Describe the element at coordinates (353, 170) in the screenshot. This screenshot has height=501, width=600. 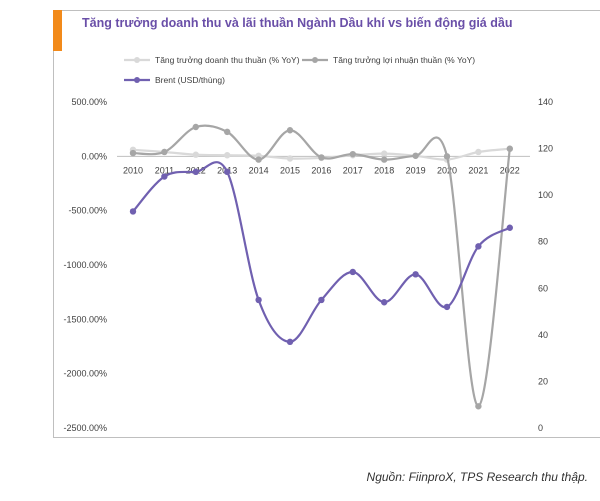
I see `x-axis-tick-label: 2017` at that location.